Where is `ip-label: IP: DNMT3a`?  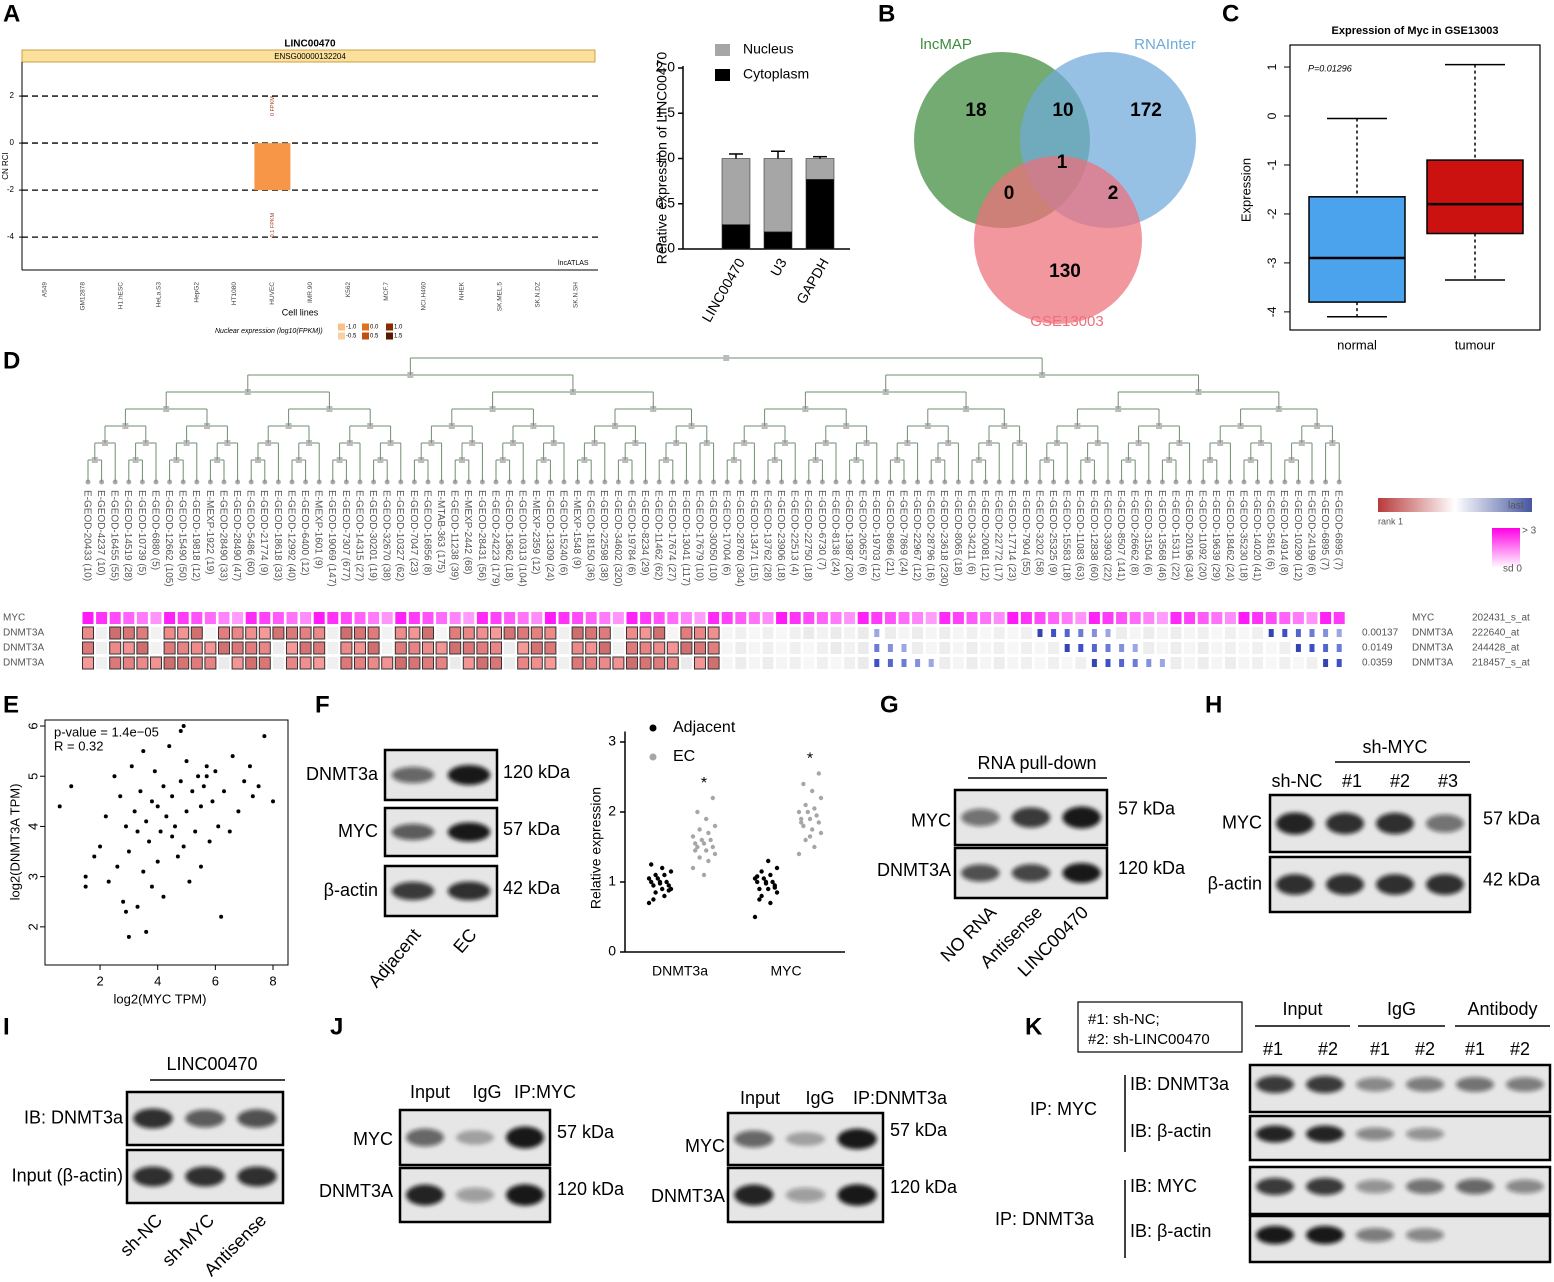 ip-label: IP: DNMT3a is located at coordinates (1045, 1219).